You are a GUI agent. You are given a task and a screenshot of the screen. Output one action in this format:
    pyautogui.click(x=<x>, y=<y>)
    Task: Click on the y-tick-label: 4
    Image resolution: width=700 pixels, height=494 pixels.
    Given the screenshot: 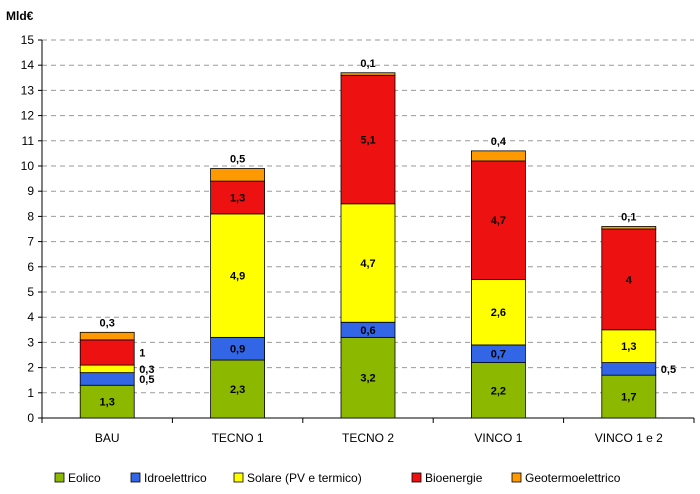 What is the action you would take?
    pyautogui.click(x=30, y=317)
    